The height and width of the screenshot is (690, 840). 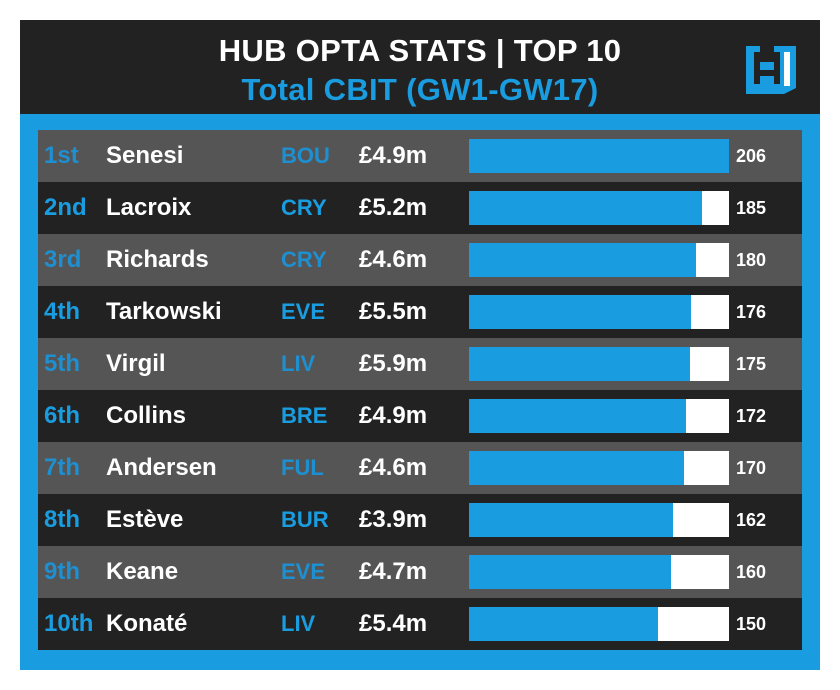 I want to click on team-code: BUR, so click(x=305, y=519).